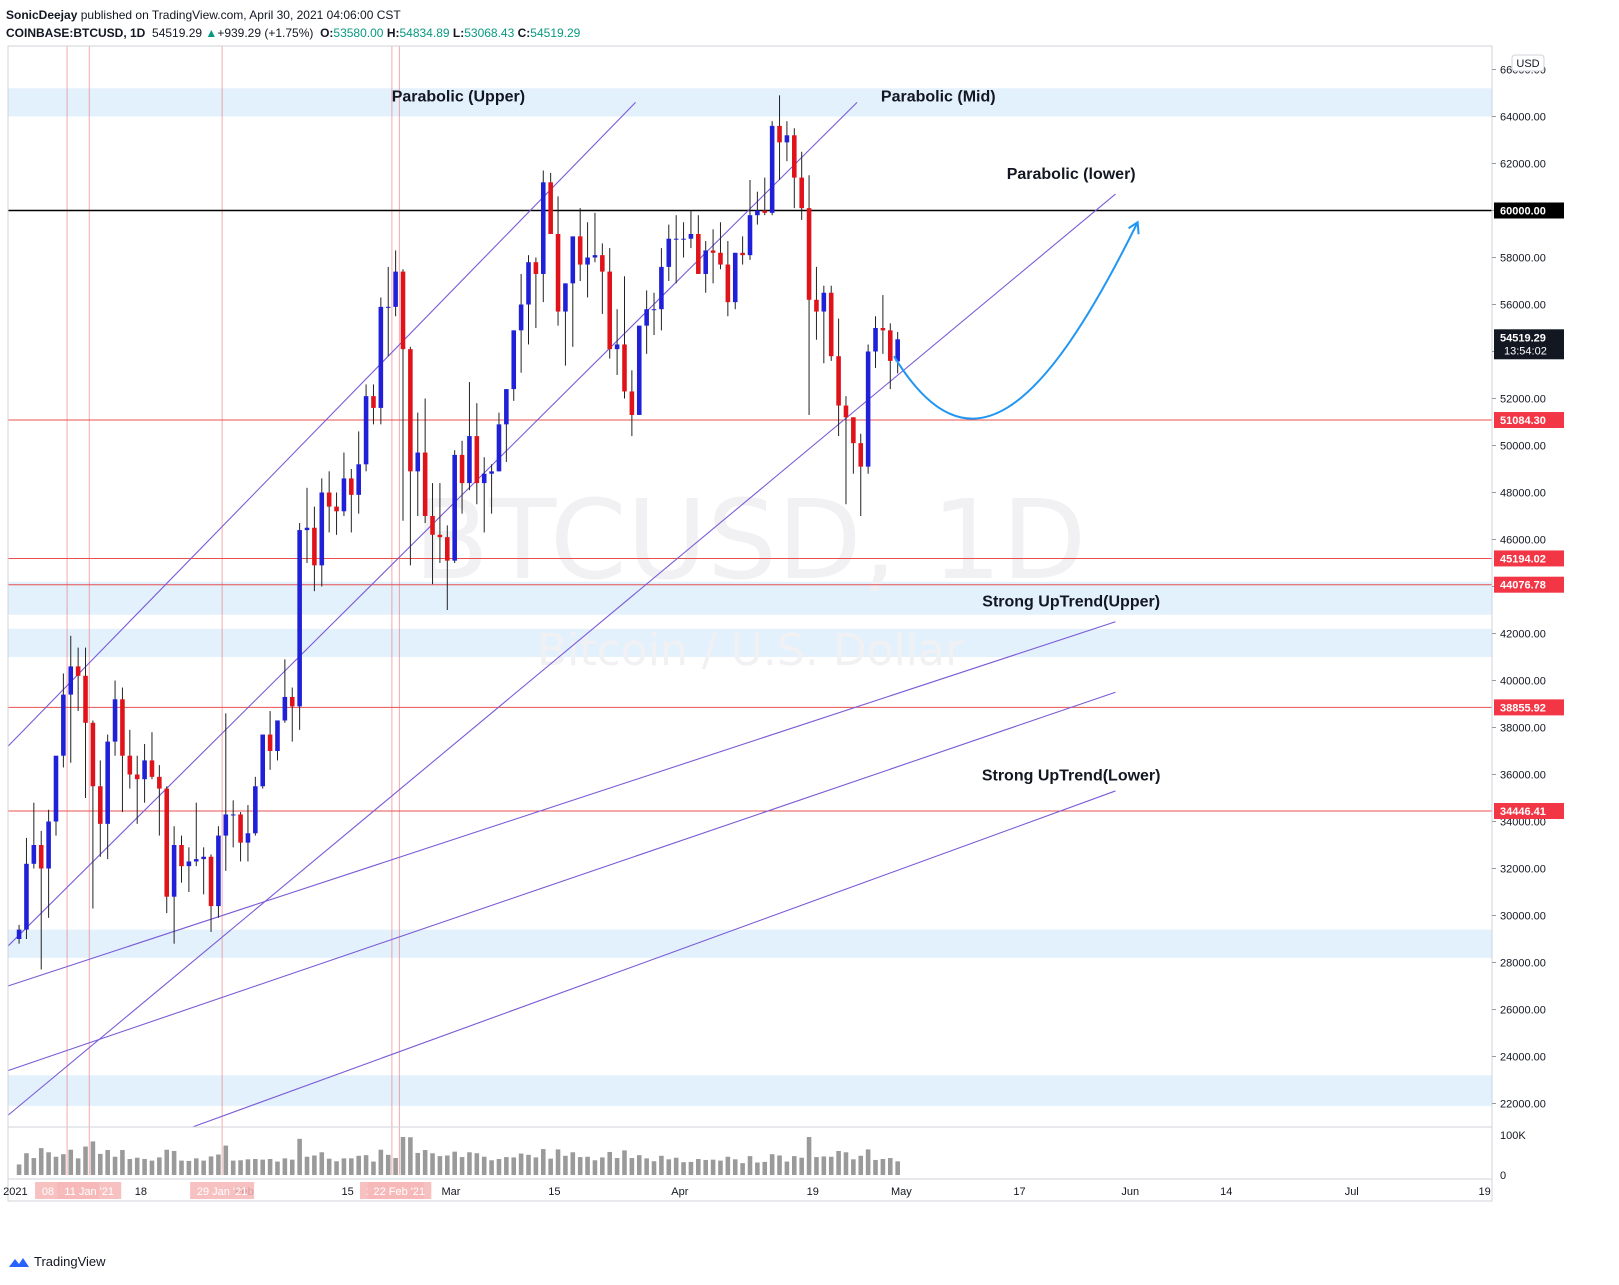 Image resolution: width=1619 pixels, height=1285 pixels. What do you see at coordinates (42, 15) in the screenshot?
I see `author-name: SonicDeejay` at bounding box center [42, 15].